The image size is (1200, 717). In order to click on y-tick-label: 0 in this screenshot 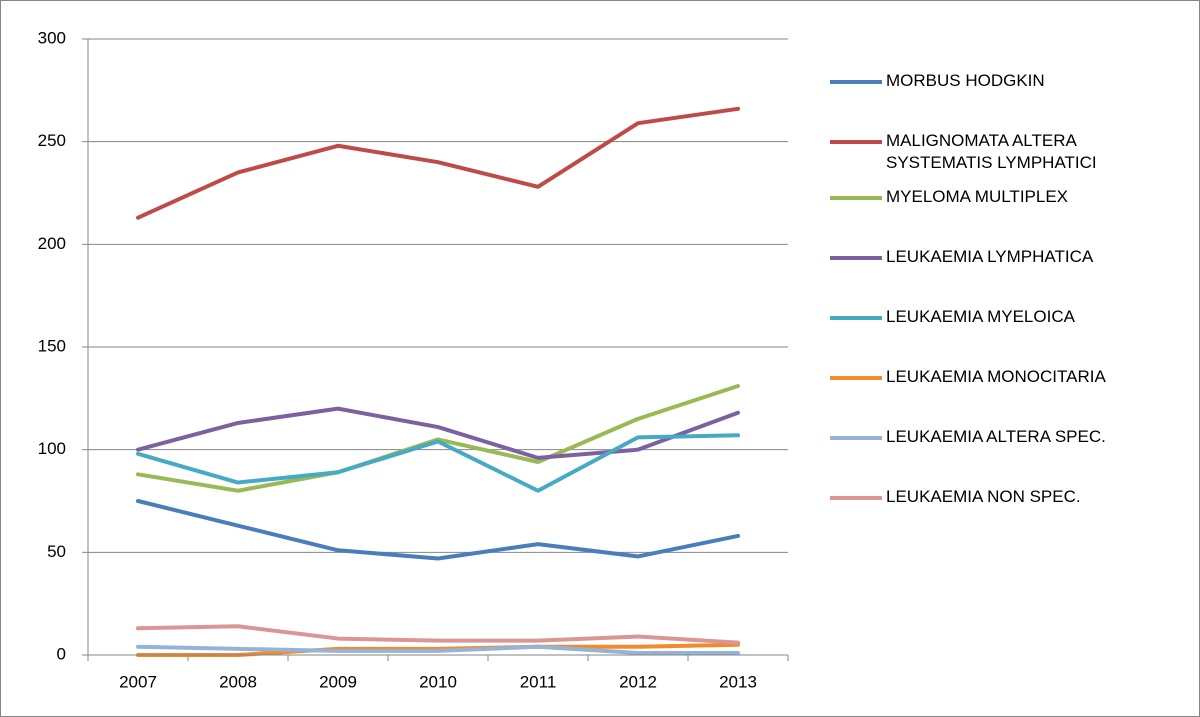, I will do `click(61, 653)`.